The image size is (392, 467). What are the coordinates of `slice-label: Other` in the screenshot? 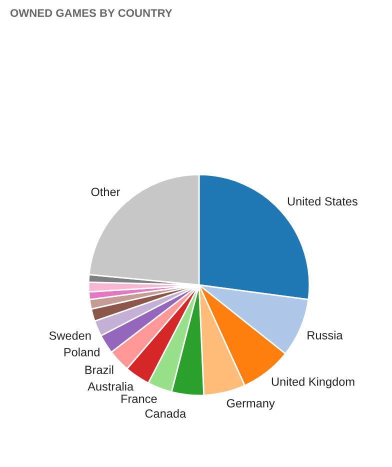 It's located at (105, 191).